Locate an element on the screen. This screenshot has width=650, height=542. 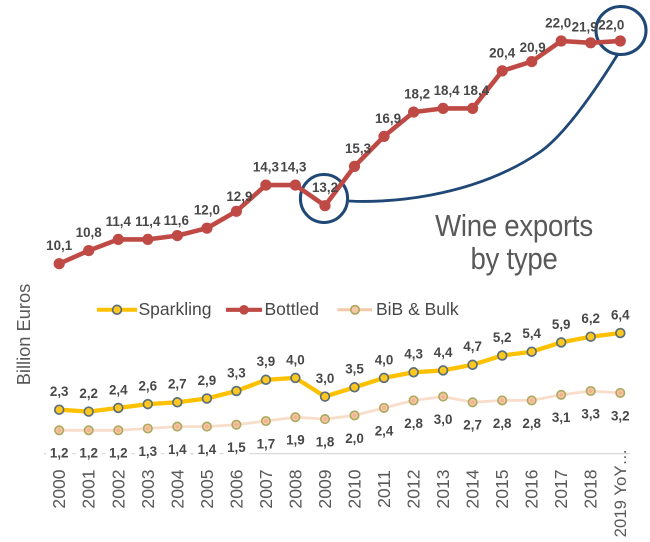
svg-text: Sparkling is located at coordinates (175, 309).